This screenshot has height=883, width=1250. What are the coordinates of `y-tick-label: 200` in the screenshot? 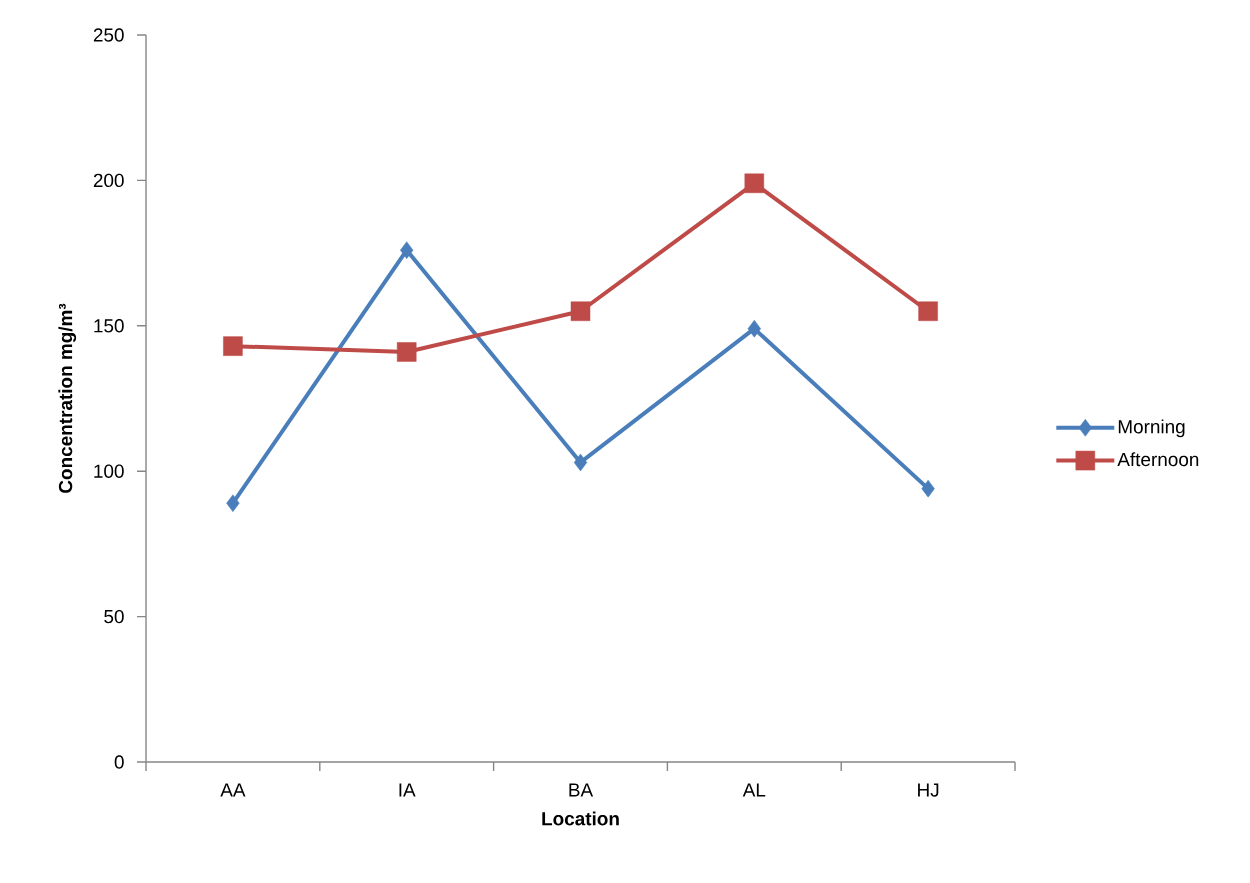 It's located at (108, 180).